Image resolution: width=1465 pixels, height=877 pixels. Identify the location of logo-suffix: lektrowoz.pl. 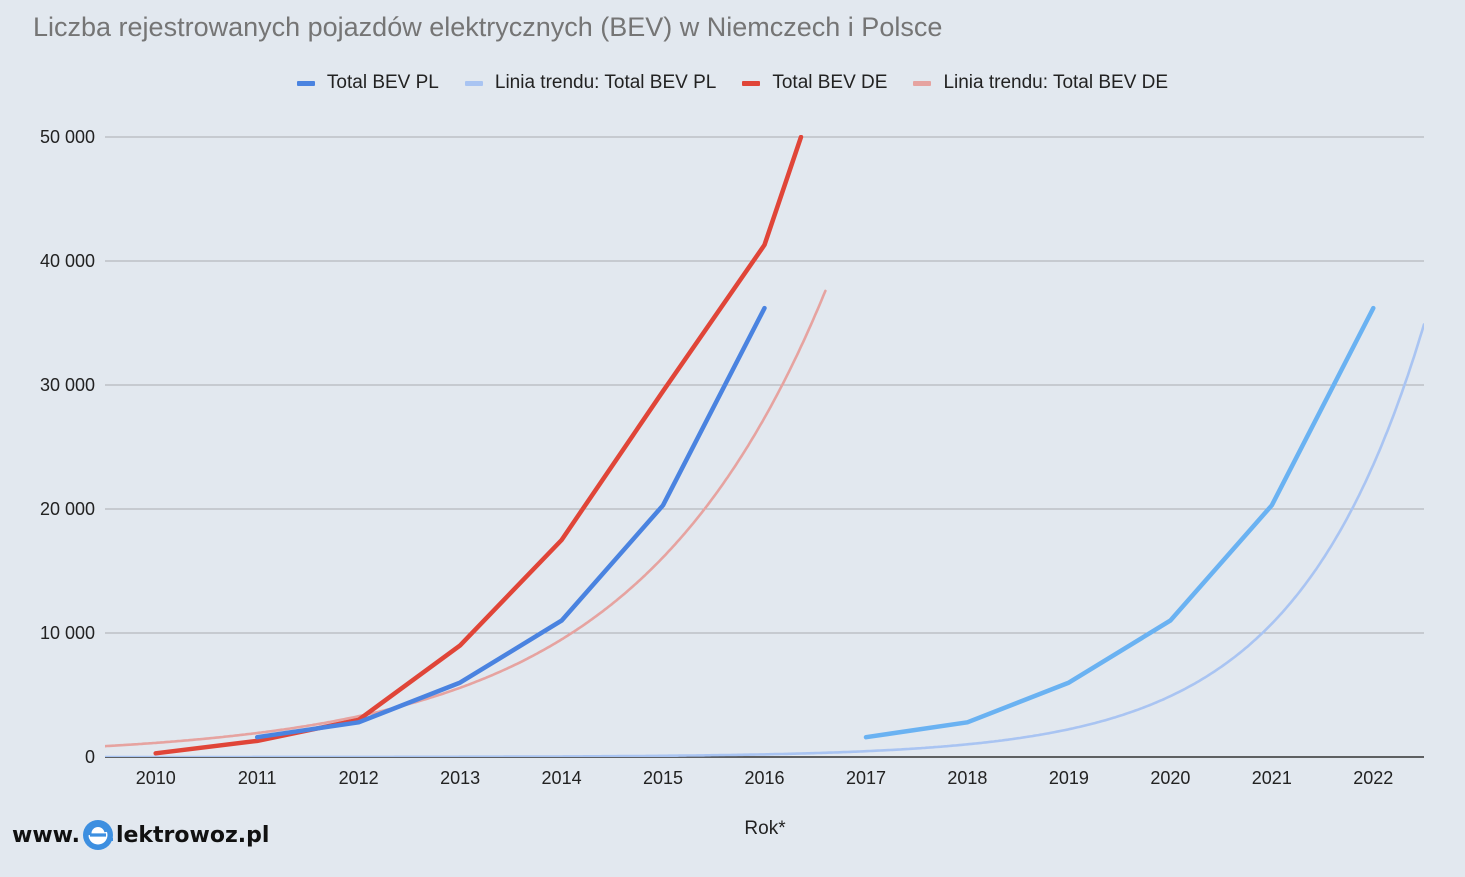
(192, 835).